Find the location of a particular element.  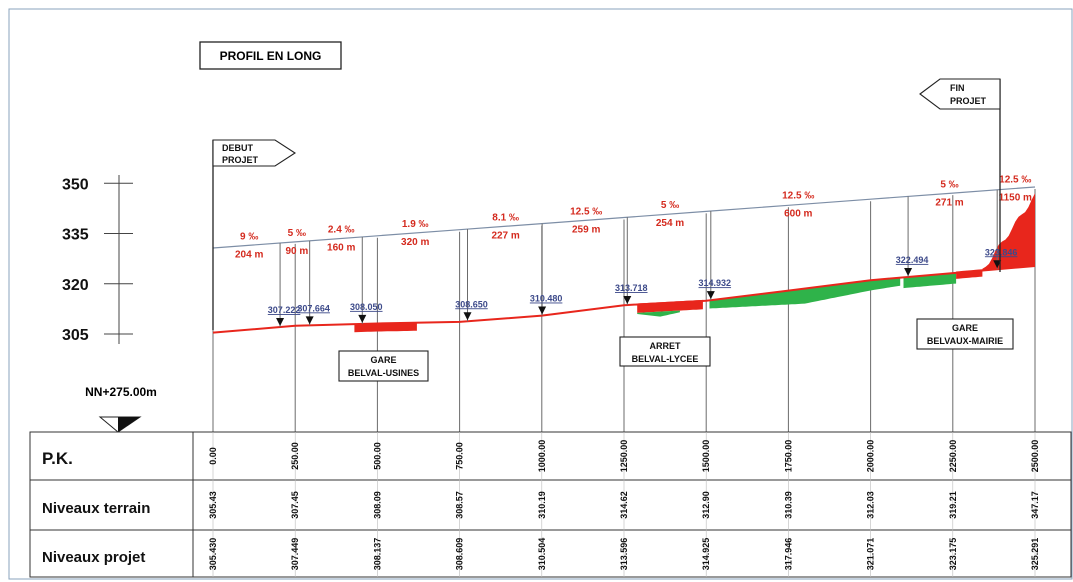

pk-cell: 2000.00 is located at coordinates (871, 456).